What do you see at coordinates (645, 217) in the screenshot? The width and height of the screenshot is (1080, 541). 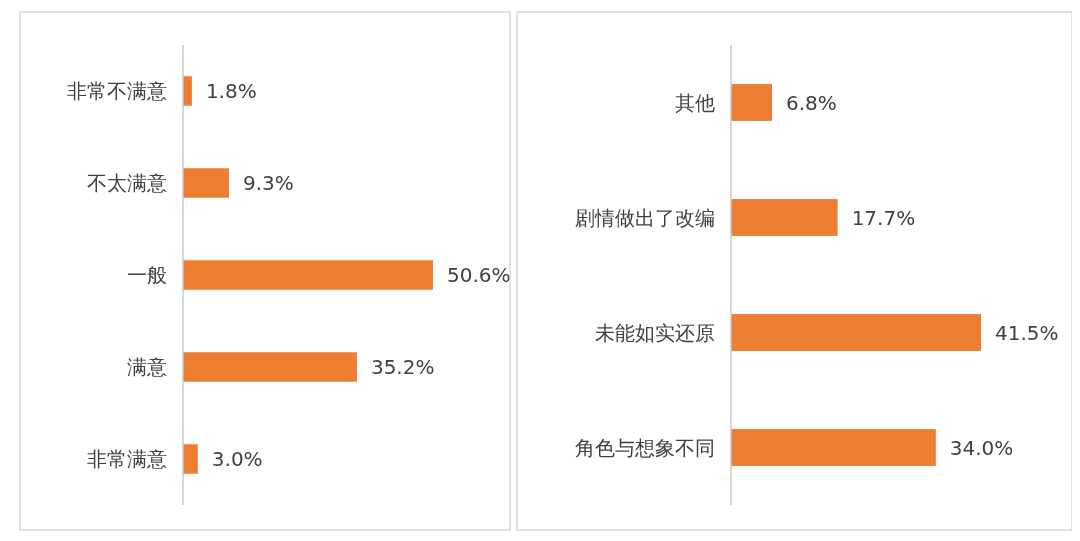 I see `y-tick-label: 剧情做出了改编` at bounding box center [645, 217].